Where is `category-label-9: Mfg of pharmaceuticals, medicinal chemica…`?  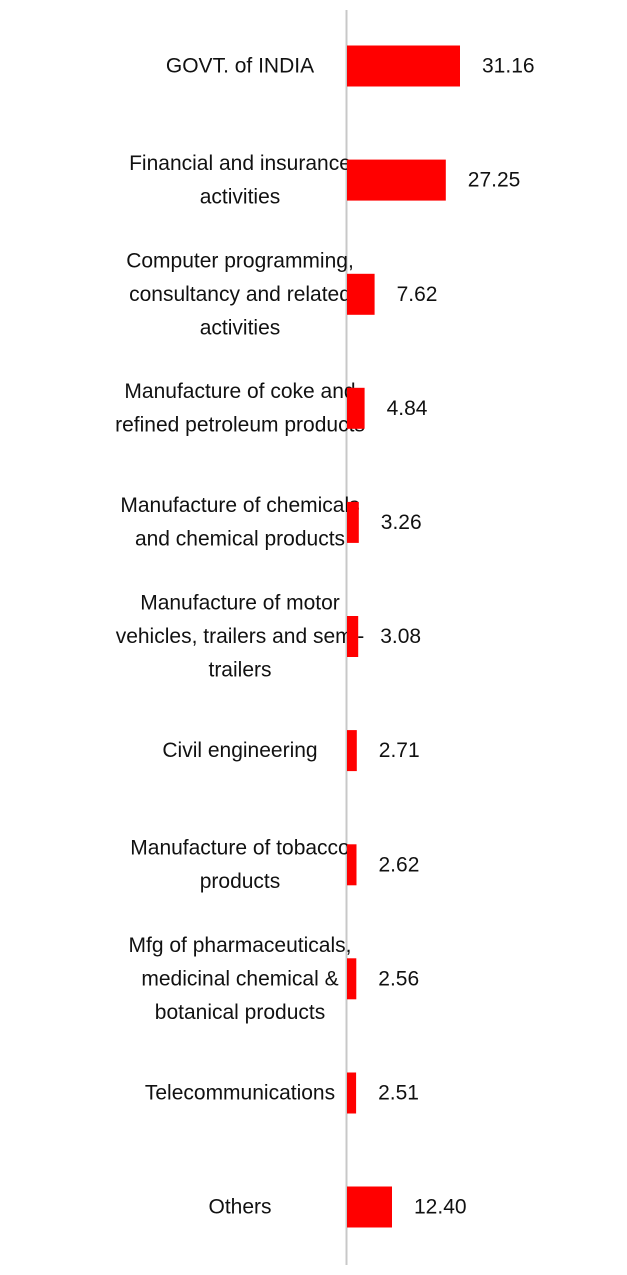 category-label-9: Mfg of pharmaceuticals, medicinal chemica… is located at coordinates (240, 979).